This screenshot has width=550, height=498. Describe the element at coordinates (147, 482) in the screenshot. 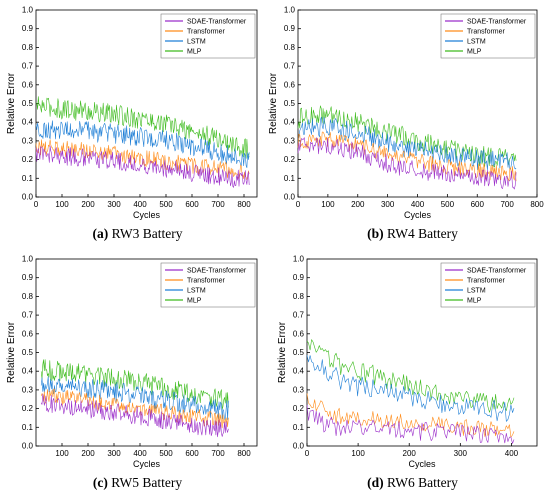

I see `panel-caption-text: RW5 Battery` at that location.